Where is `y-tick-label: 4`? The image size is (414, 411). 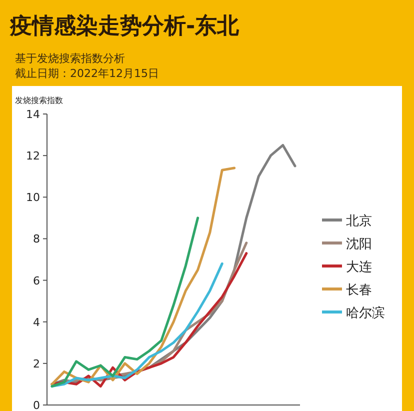
y-tick-label: 4 is located at coordinates (36, 322).